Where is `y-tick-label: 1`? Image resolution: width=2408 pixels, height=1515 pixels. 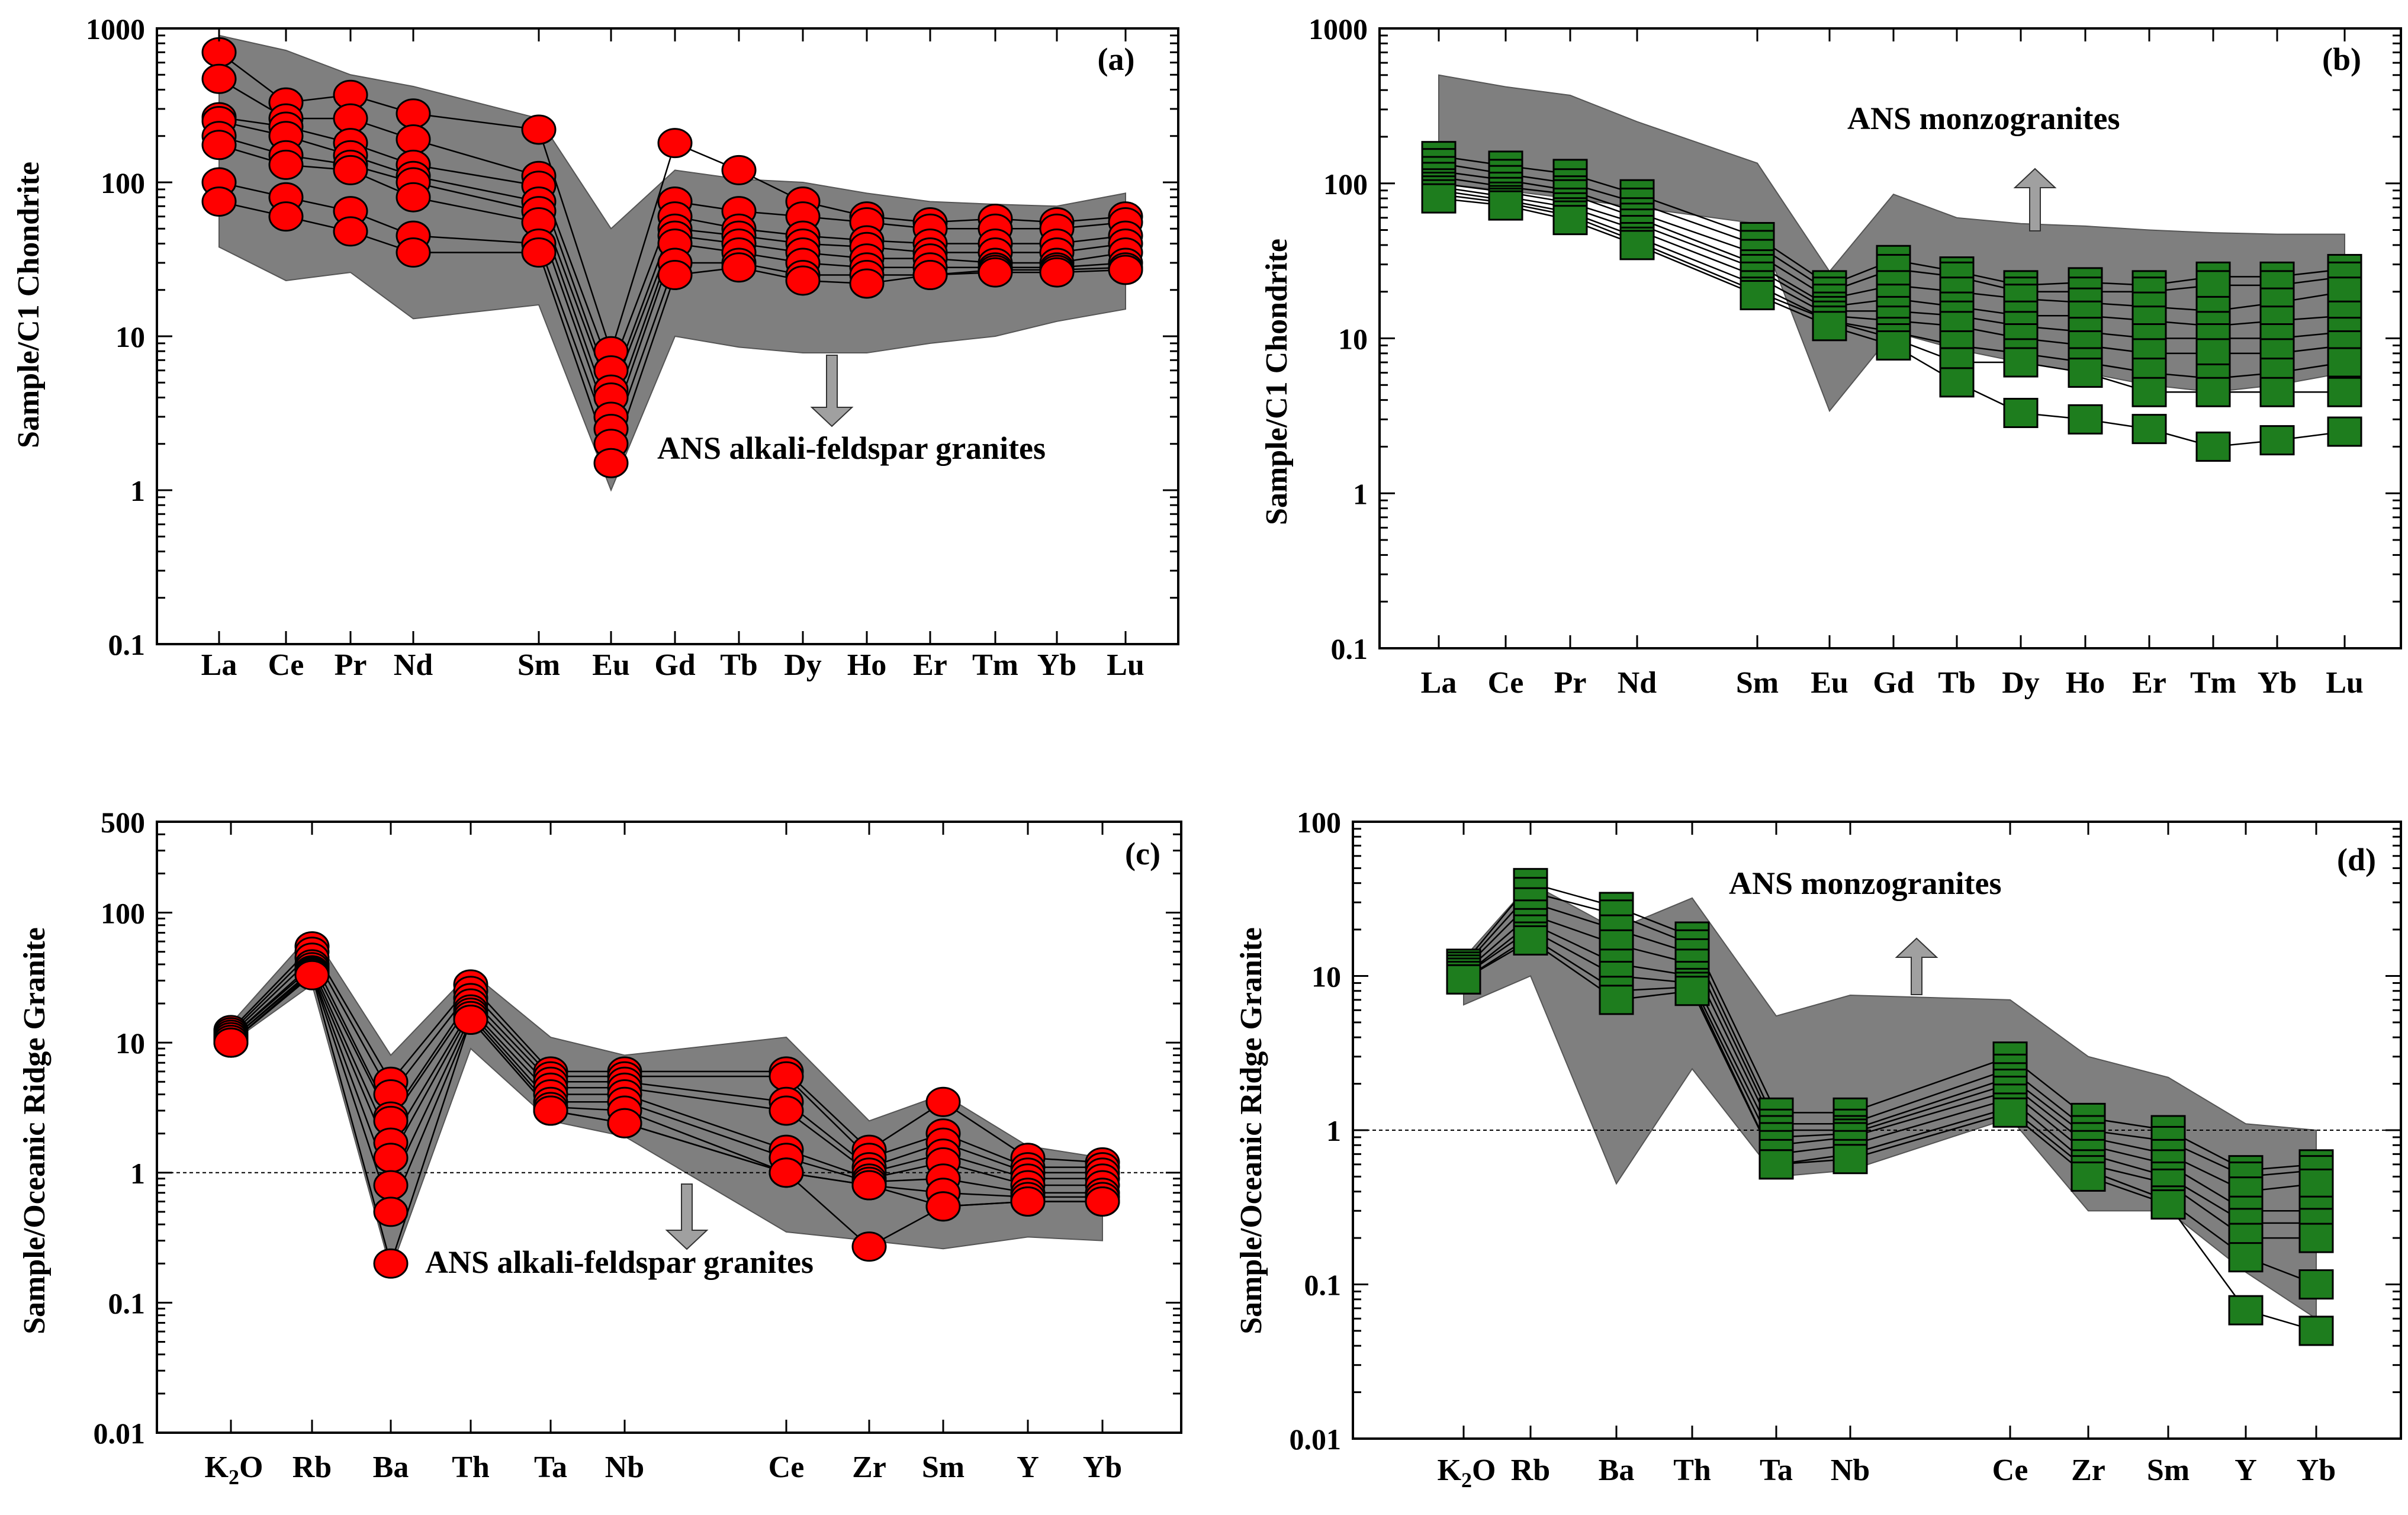 y-tick-label: 1 is located at coordinates (1333, 1130).